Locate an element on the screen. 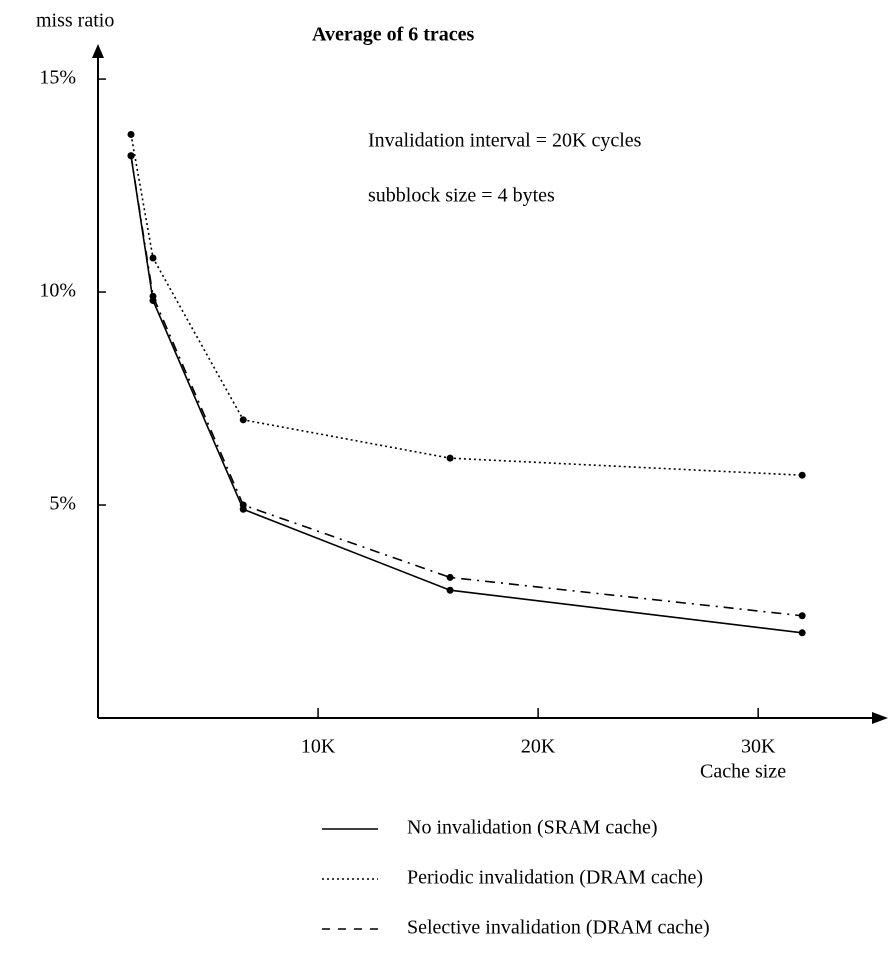 This screenshot has width=888, height=979. legend-label: No invalidation (SRAM cache) is located at coordinates (532, 828).